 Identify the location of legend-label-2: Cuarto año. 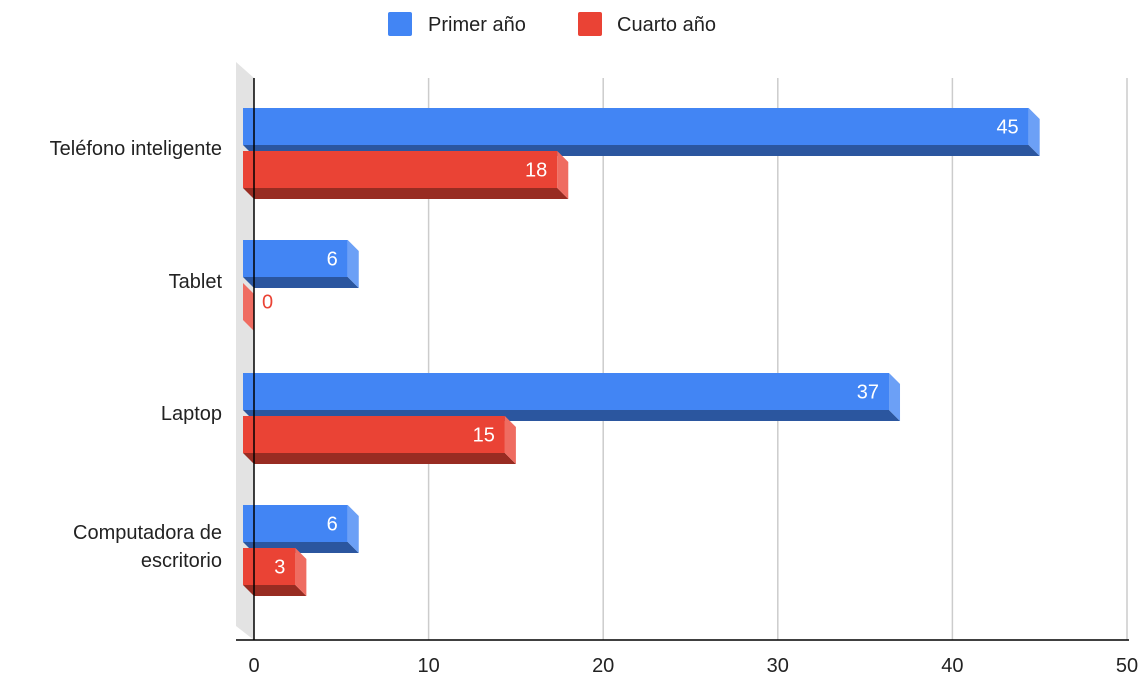
(666, 25).